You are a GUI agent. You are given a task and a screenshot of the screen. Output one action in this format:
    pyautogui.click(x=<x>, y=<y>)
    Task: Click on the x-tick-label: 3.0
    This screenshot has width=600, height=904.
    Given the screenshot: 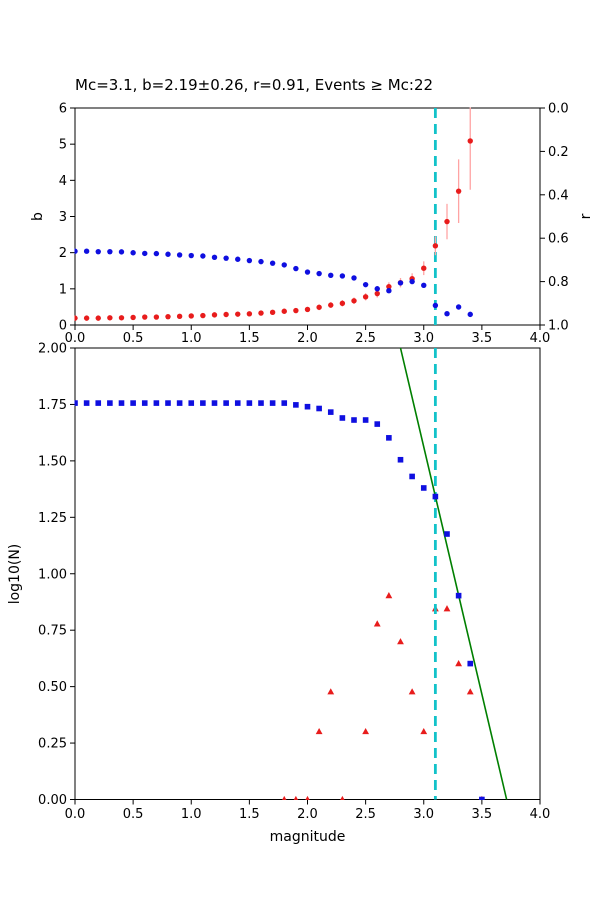 What is the action you would take?
    pyautogui.click(x=423, y=814)
    